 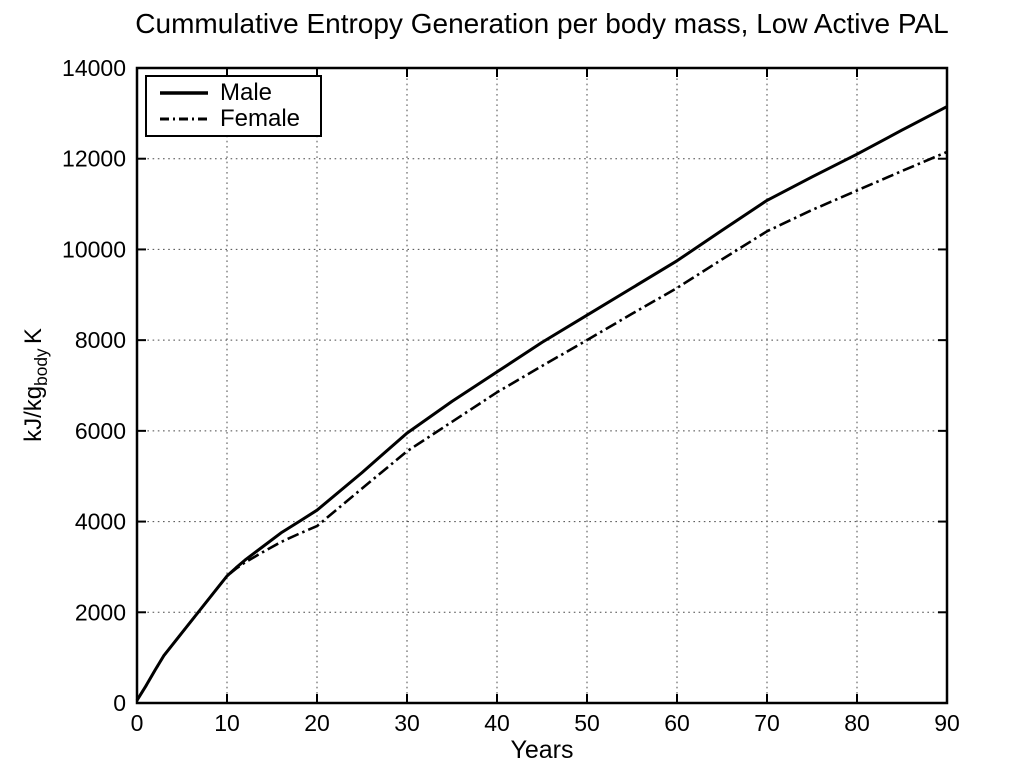 I want to click on legend-item-male: Male, so click(x=233, y=93).